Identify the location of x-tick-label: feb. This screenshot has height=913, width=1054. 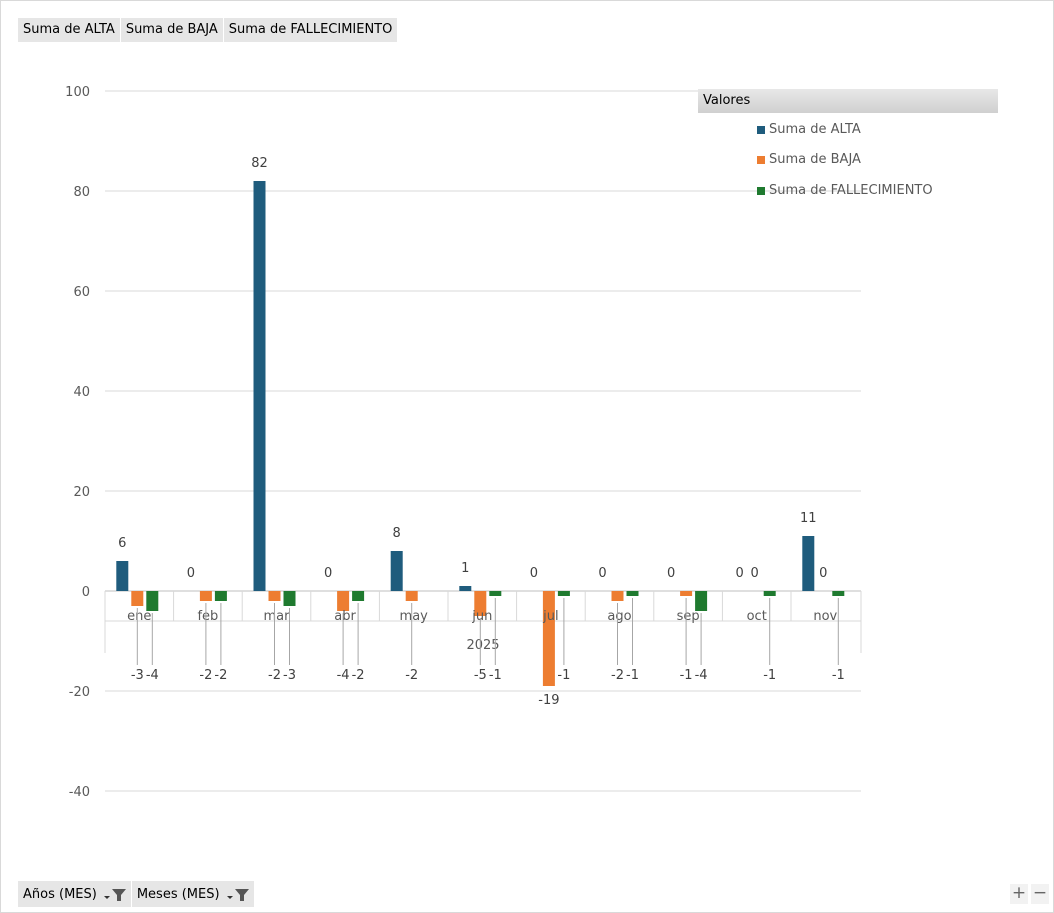
(207, 616).